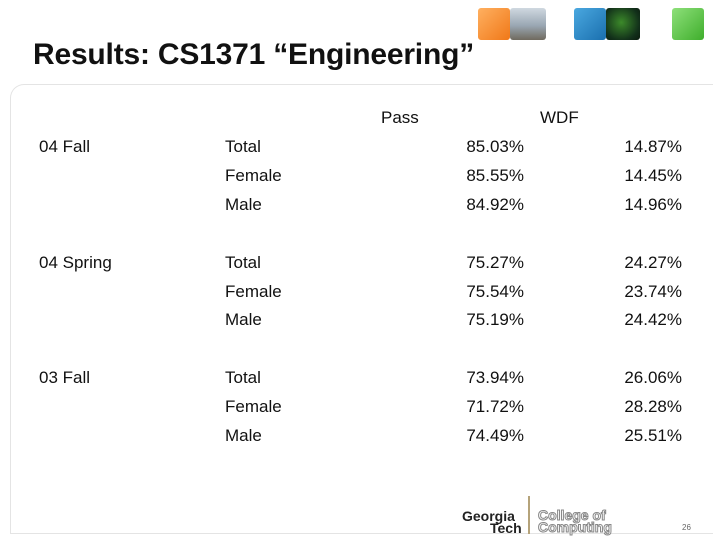 The height and width of the screenshot is (540, 720). I want to click on pass-value: 74.49%, so click(495, 435).